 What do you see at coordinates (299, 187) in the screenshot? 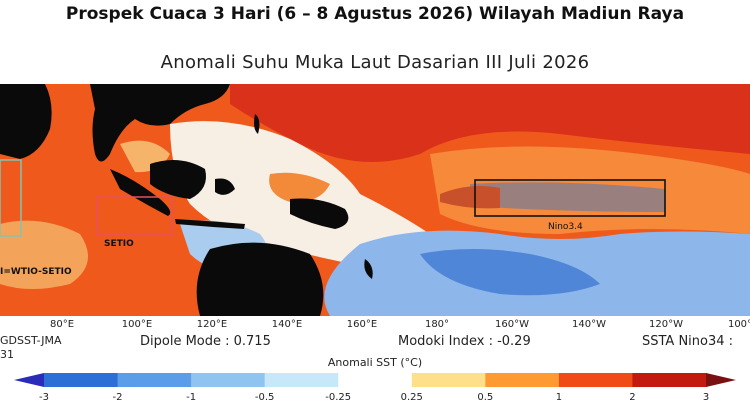
I see `warm-patch-celebes` at bounding box center [299, 187].